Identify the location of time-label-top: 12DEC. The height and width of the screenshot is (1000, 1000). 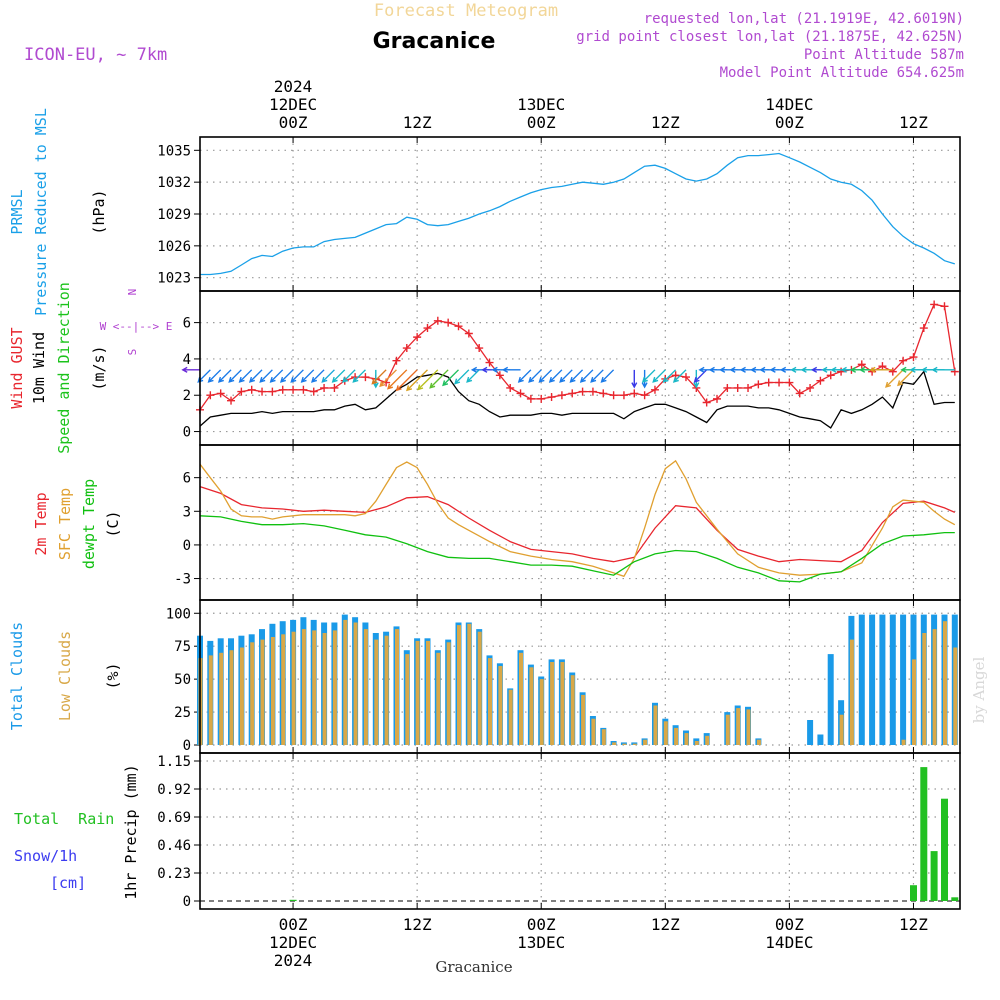
(293, 104).